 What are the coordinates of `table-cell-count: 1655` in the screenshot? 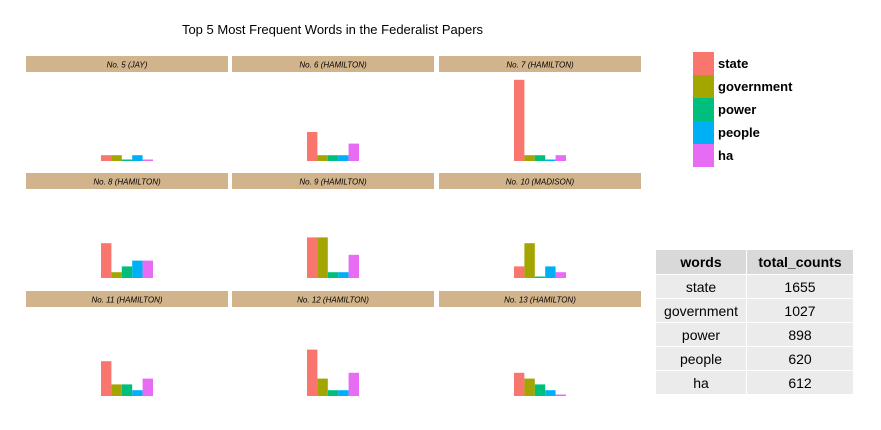 It's located at (799, 286).